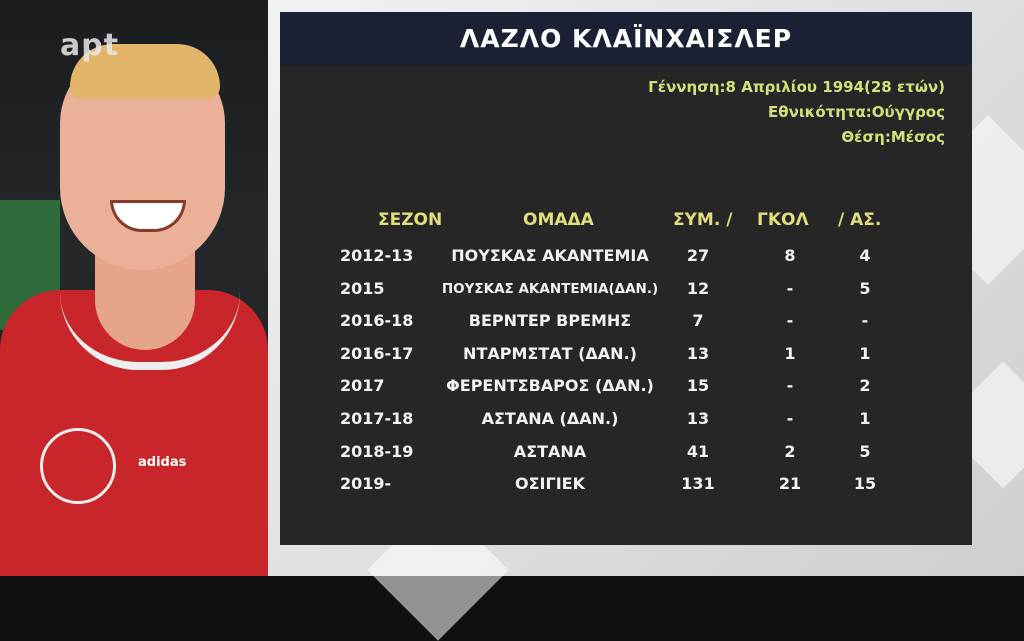  What do you see at coordinates (78, 466) in the screenshot?
I see `federation-badge-icon` at bounding box center [78, 466].